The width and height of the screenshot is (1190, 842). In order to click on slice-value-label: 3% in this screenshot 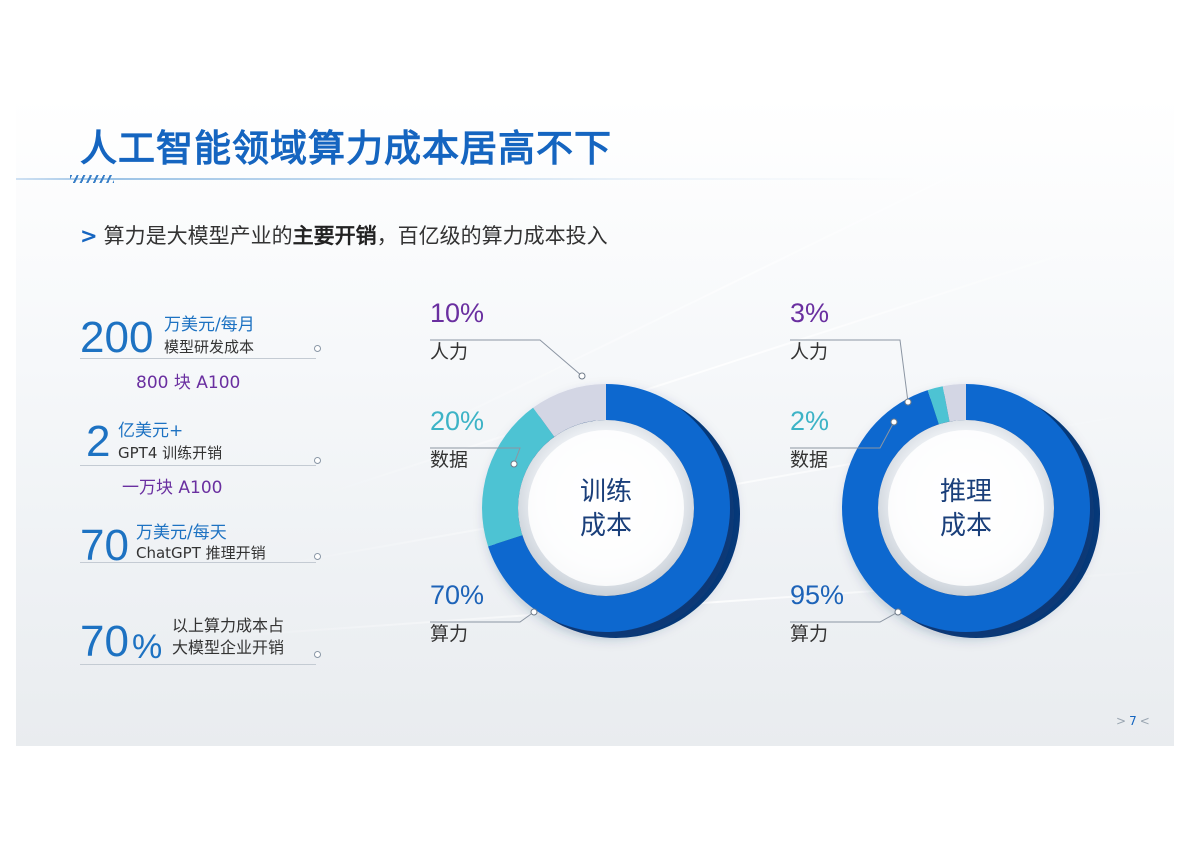, I will do `click(809, 313)`.